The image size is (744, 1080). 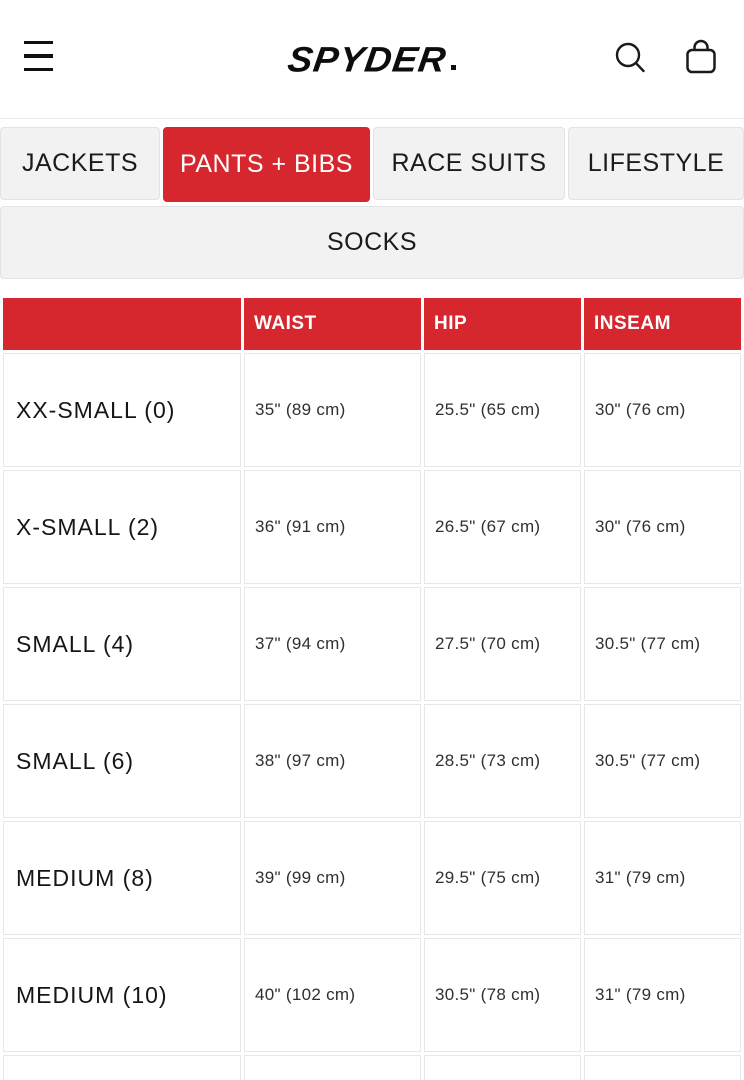 I want to click on tab-jackets: JACKETS, so click(x=80, y=163).